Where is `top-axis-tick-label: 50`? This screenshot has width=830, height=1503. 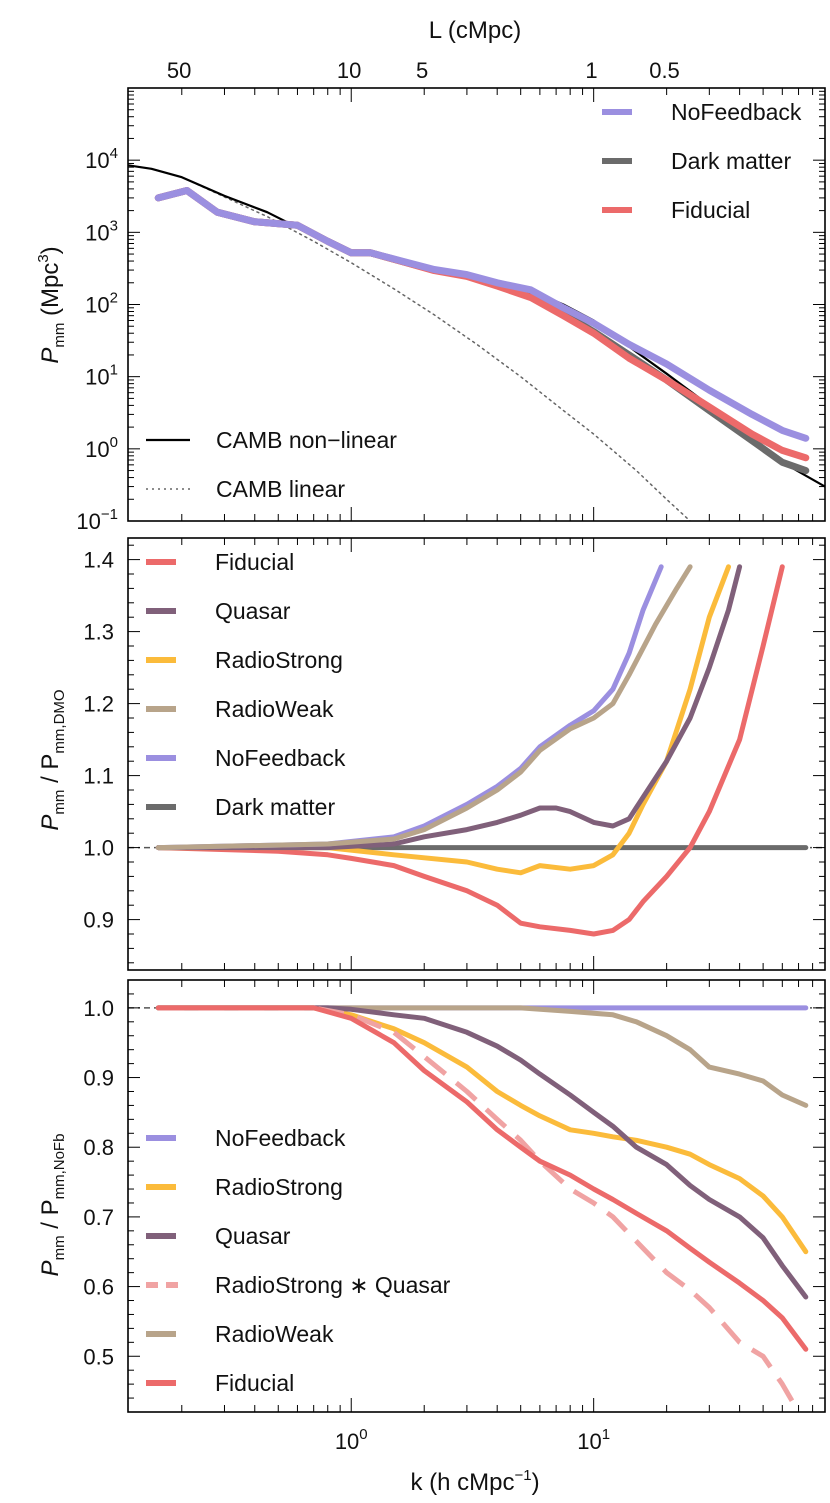
top-axis-tick-label: 50 is located at coordinates (179, 70).